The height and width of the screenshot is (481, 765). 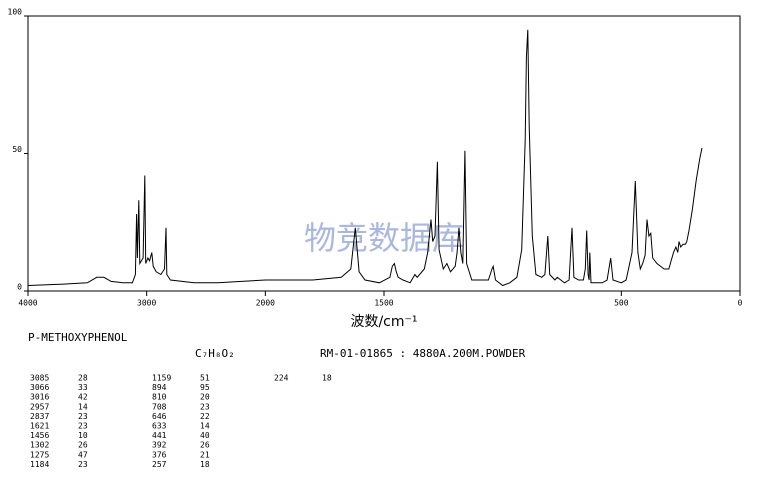 I want to click on peak-wavenumber: 3066, so click(x=39, y=387).